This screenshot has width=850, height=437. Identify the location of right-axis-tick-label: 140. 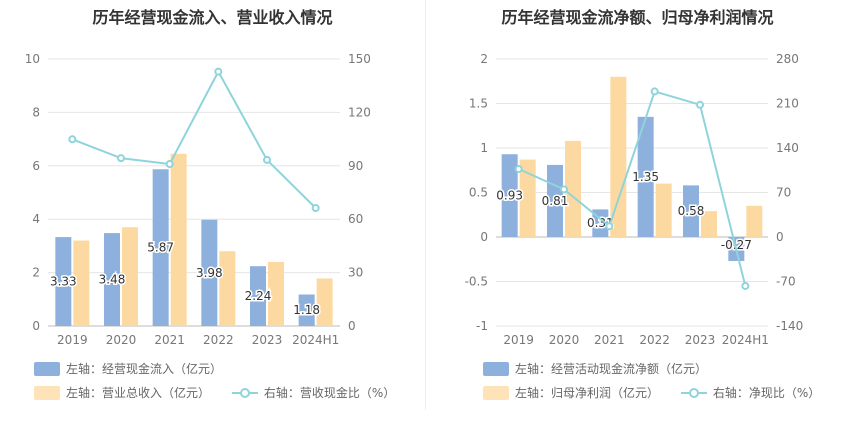
(787, 148).